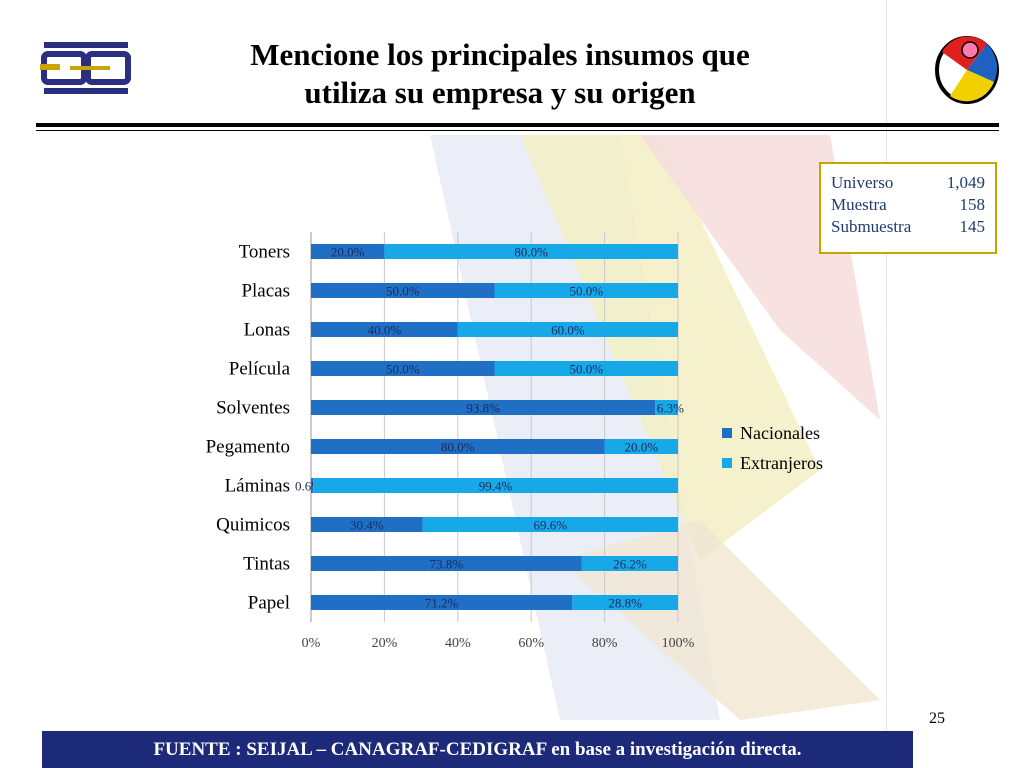  I want to click on info-value: 158, so click(972, 204).